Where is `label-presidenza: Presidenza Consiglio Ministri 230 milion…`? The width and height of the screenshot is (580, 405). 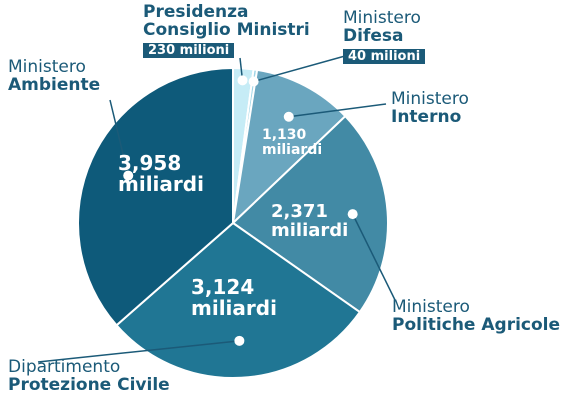
label-presidenza: Presidenza Consiglio Ministri 230 milion… is located at coordinates (226, 30).